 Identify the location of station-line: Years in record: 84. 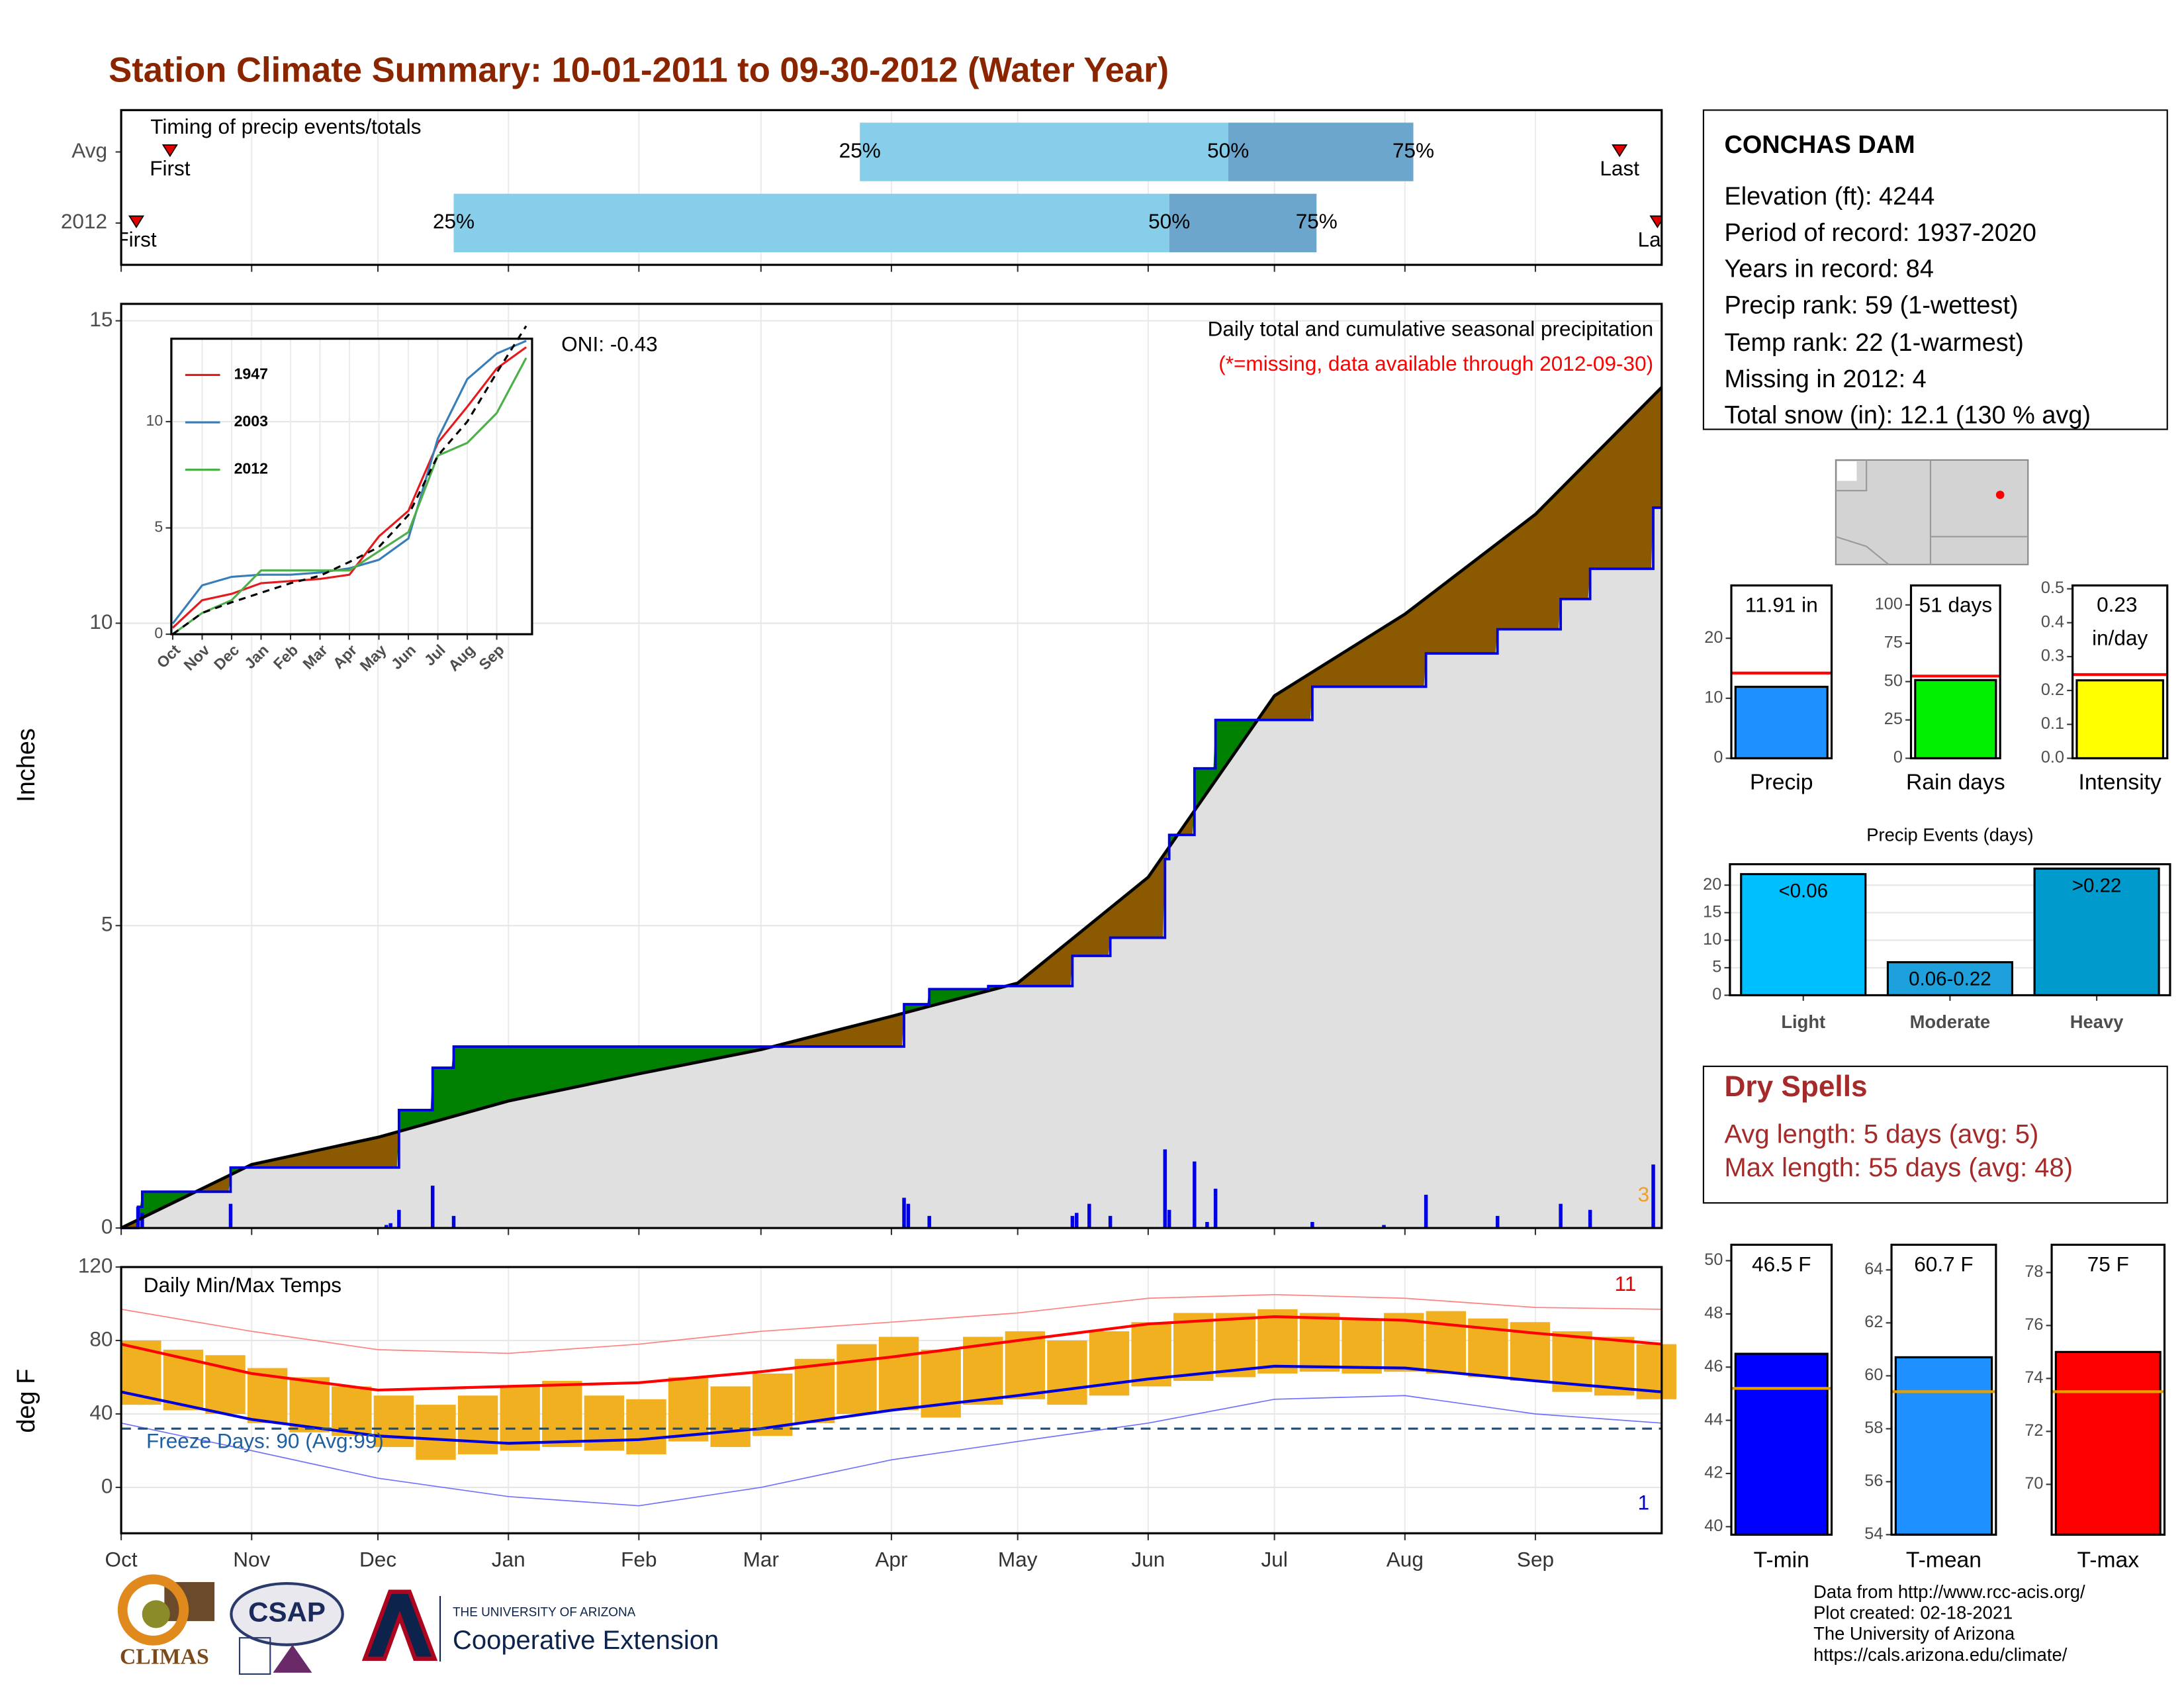
(1829, 269).